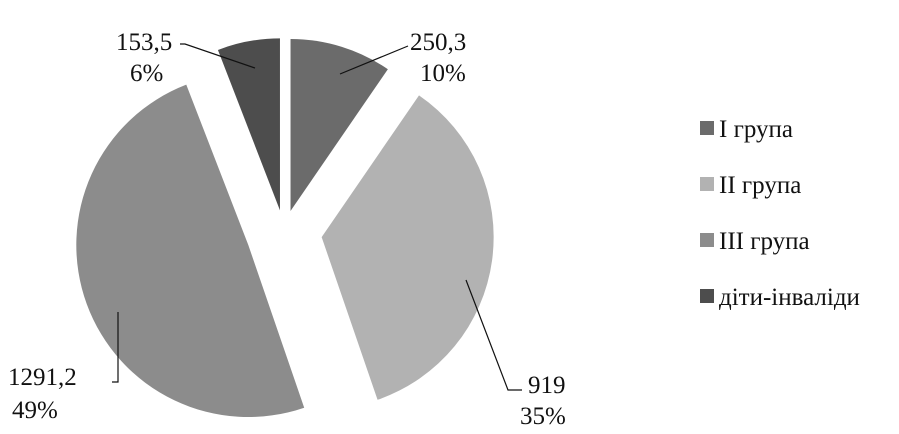  Describe the element at coordinates (764, 241) in the screenshot. I see `legend-label-3: ІІІ група` at that location.